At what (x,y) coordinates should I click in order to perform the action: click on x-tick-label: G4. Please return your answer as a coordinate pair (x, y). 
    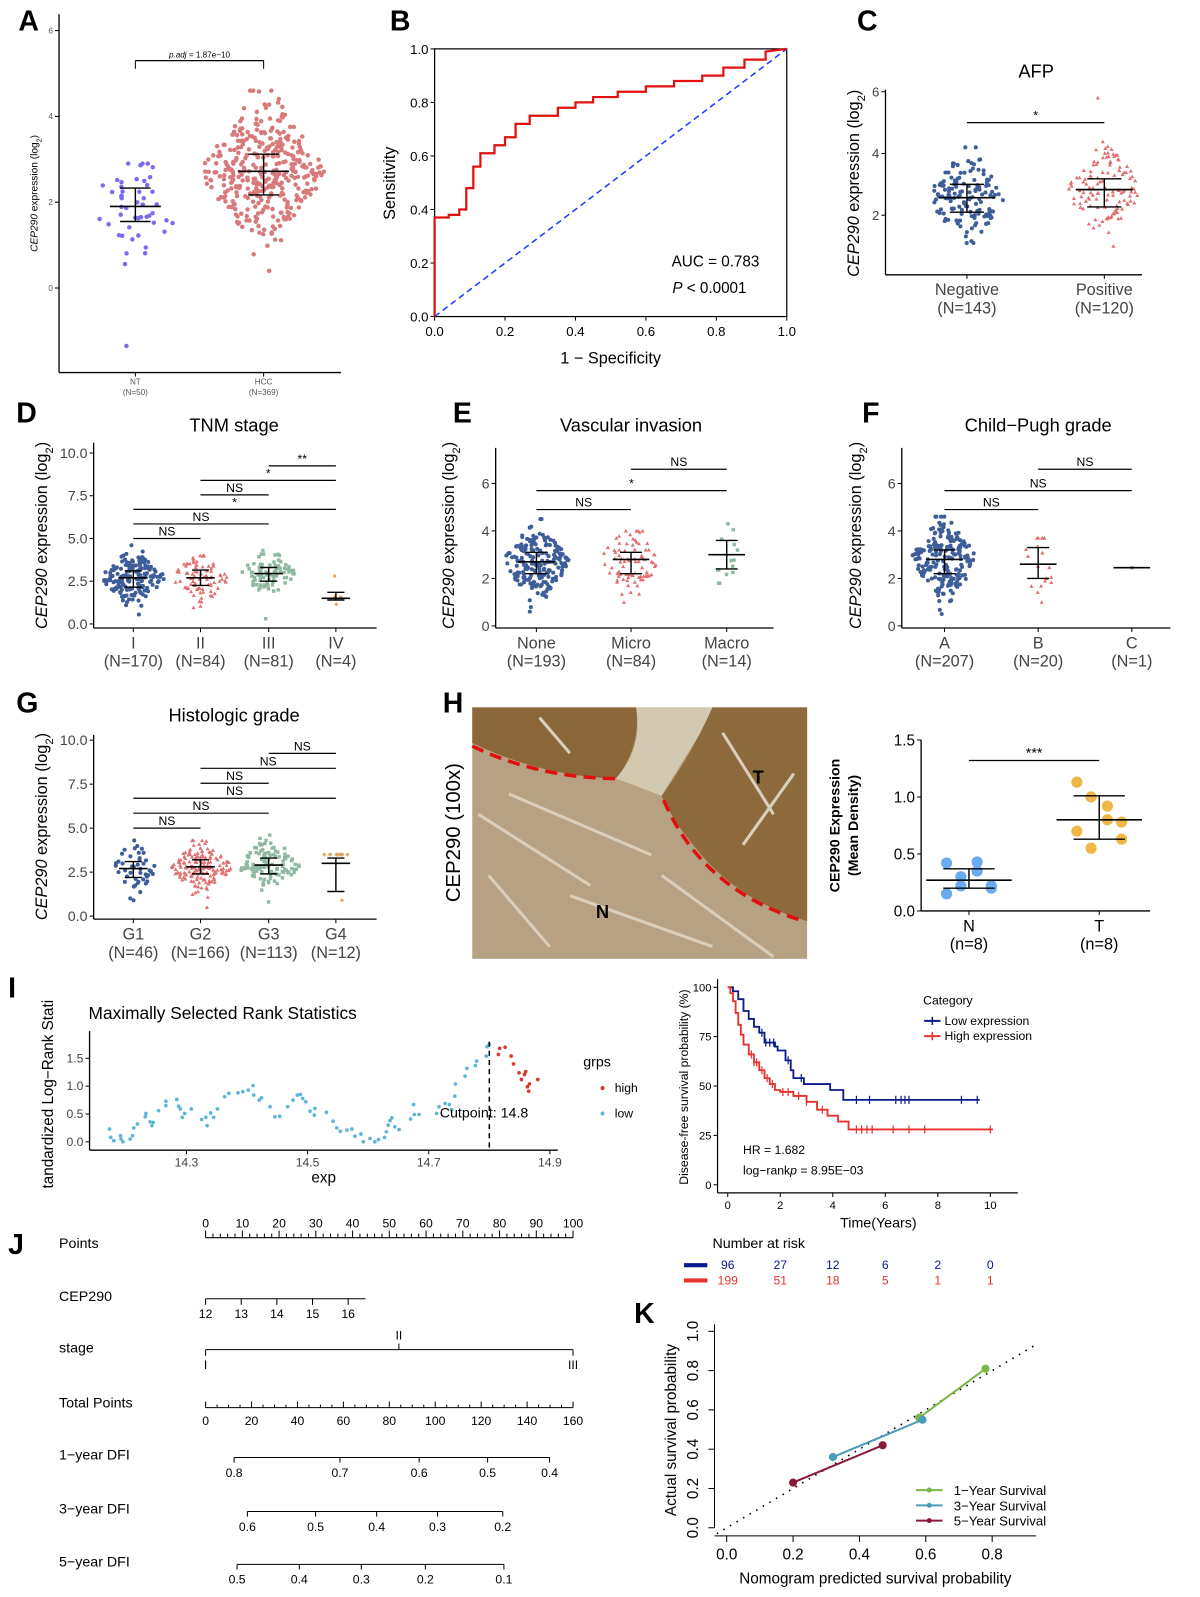
    Looking at the image, I should click on (336, 934).